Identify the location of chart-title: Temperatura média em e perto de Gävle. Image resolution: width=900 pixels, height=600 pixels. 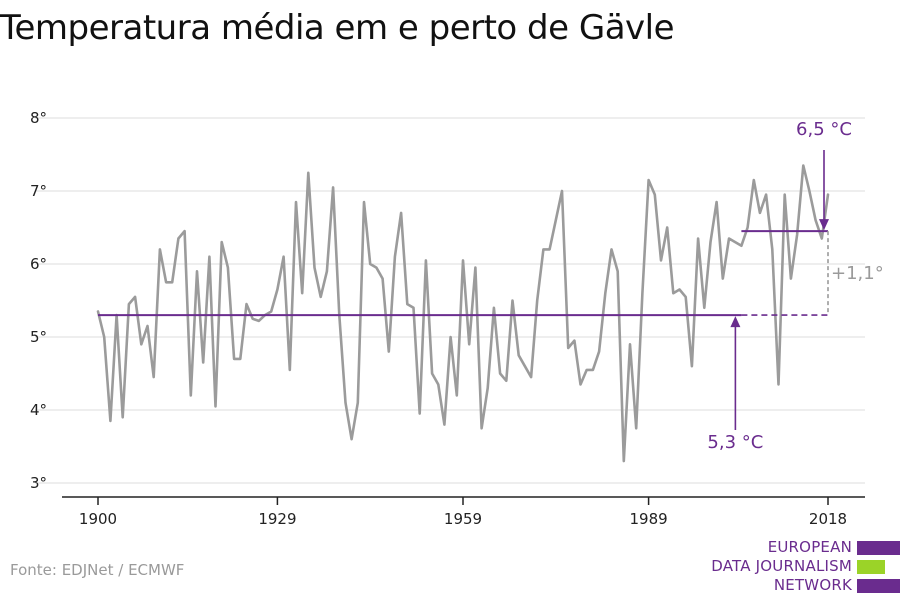
(337, 28).